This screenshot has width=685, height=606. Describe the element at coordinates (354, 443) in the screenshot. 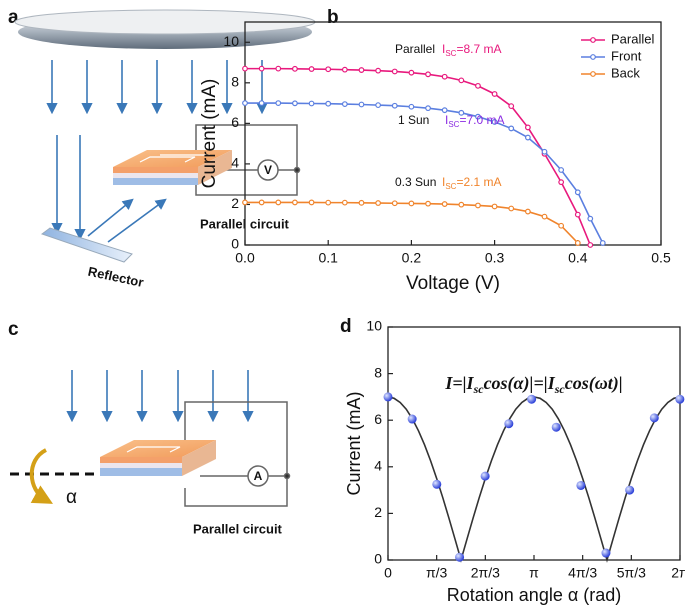

I see `y-axis-title: Current (mA)` at that location.